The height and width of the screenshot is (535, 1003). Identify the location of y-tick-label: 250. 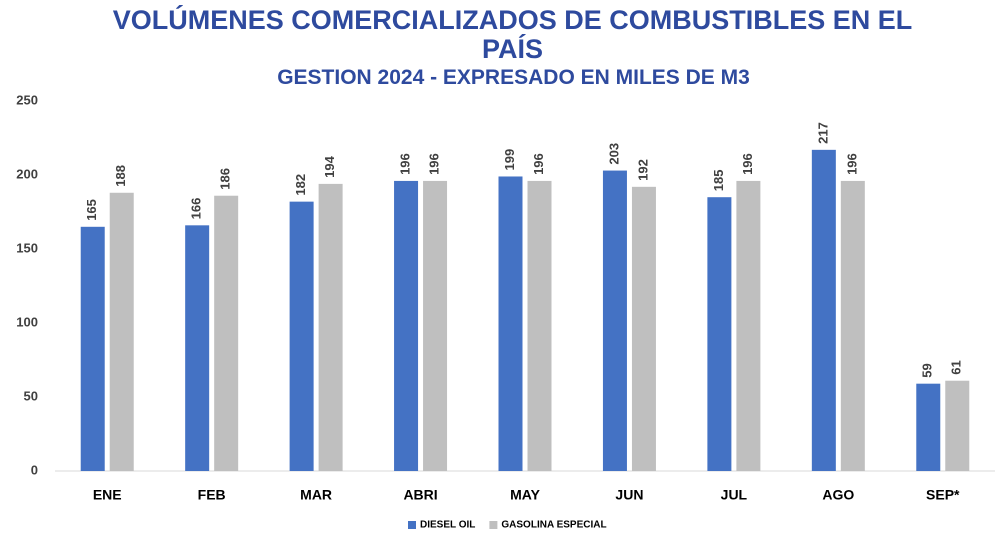
(27, 99).